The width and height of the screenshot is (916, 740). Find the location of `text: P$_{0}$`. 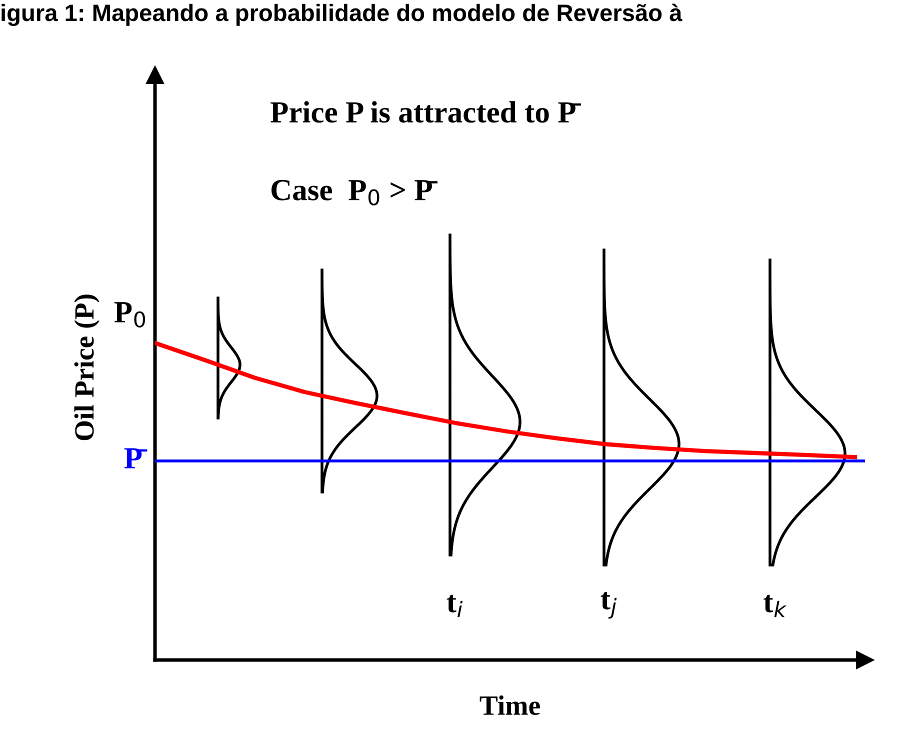

text: P$_{0}$ is located at coordinates (130, 315).